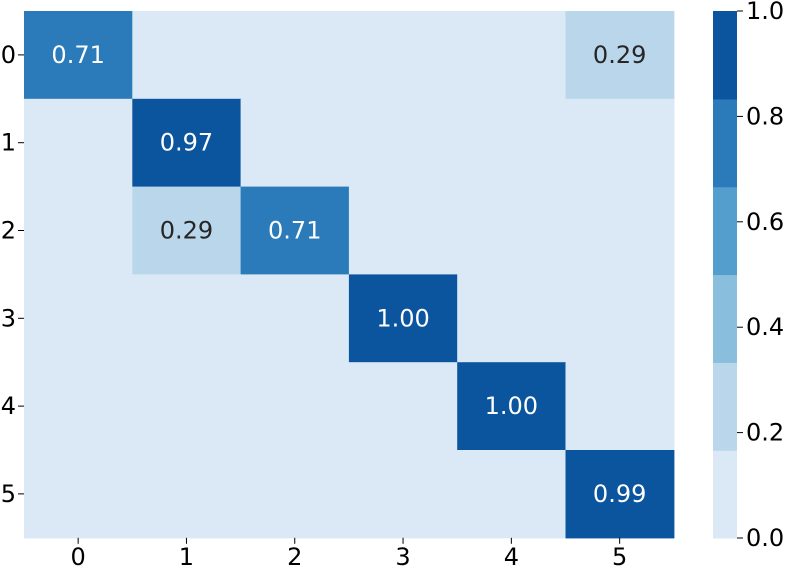 The width and height of the screenshot is (789, 570). Describe the element at coordinates (349, 553) in the screenshot. I see `x-axis: 0 1 2 3 4 5` at that location.